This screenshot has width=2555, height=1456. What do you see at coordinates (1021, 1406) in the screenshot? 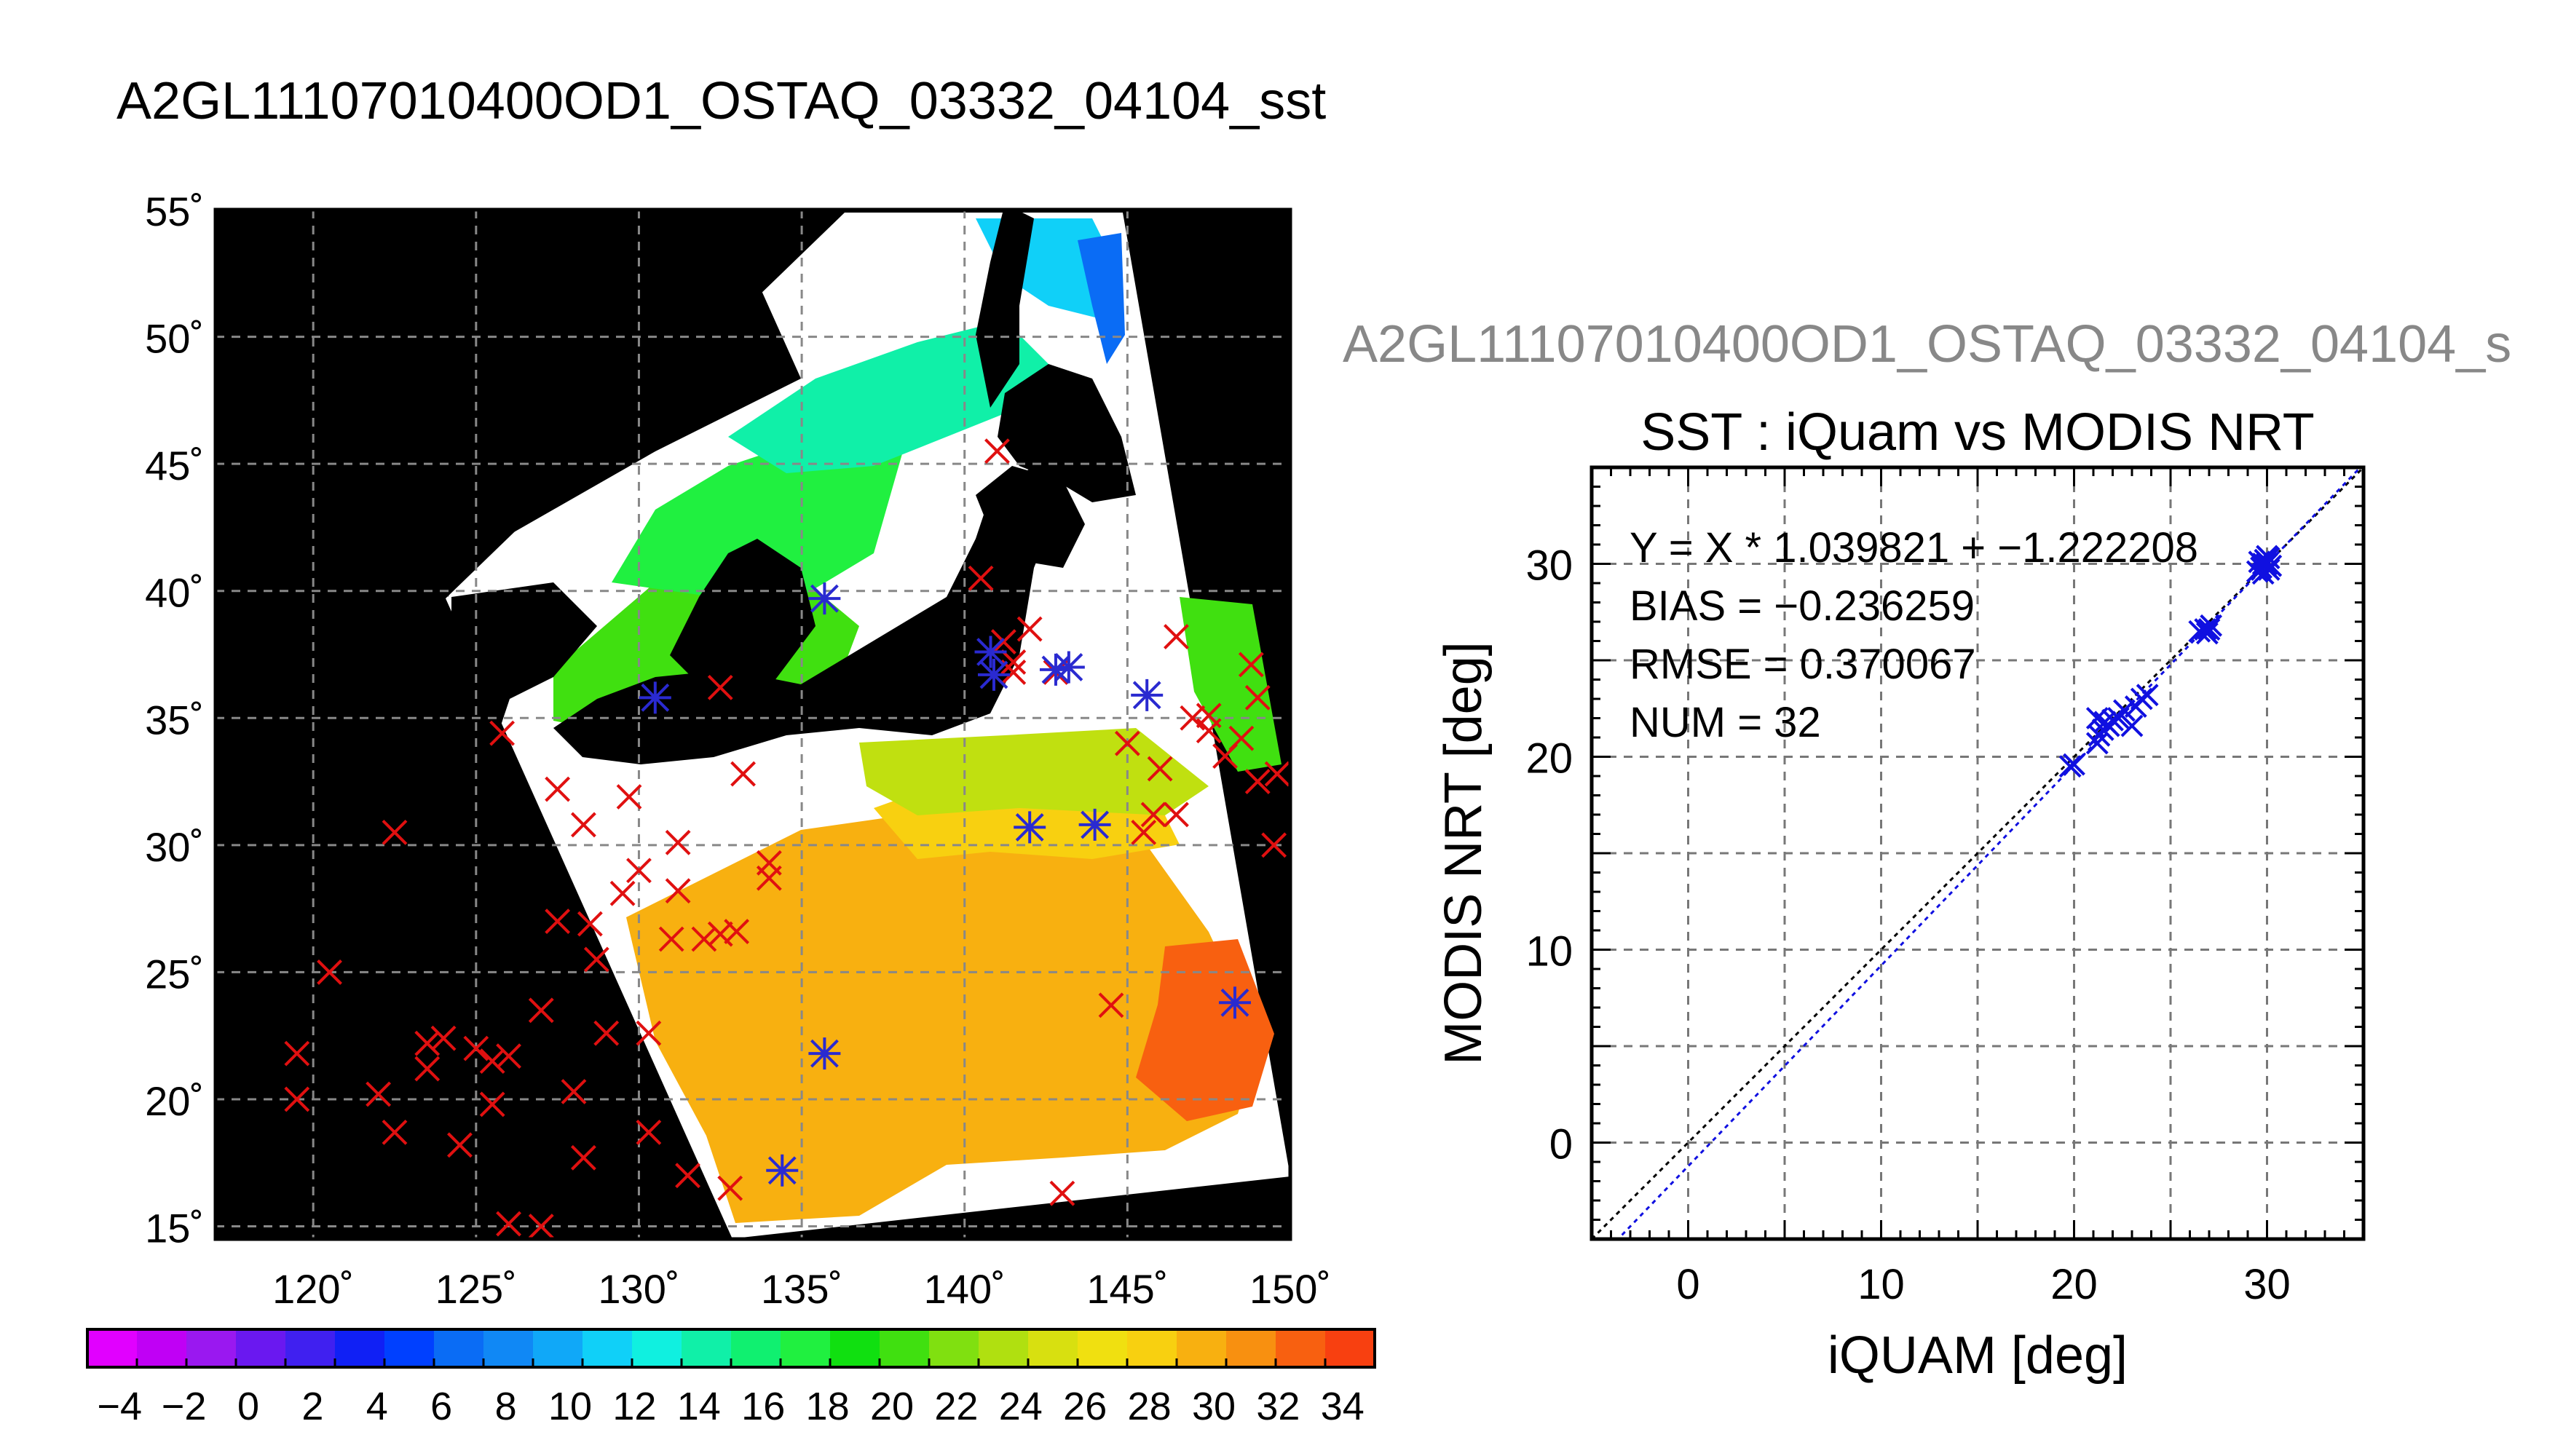
I see `colorbar-tick-label: 24` at bounding box center [1021, 1406].